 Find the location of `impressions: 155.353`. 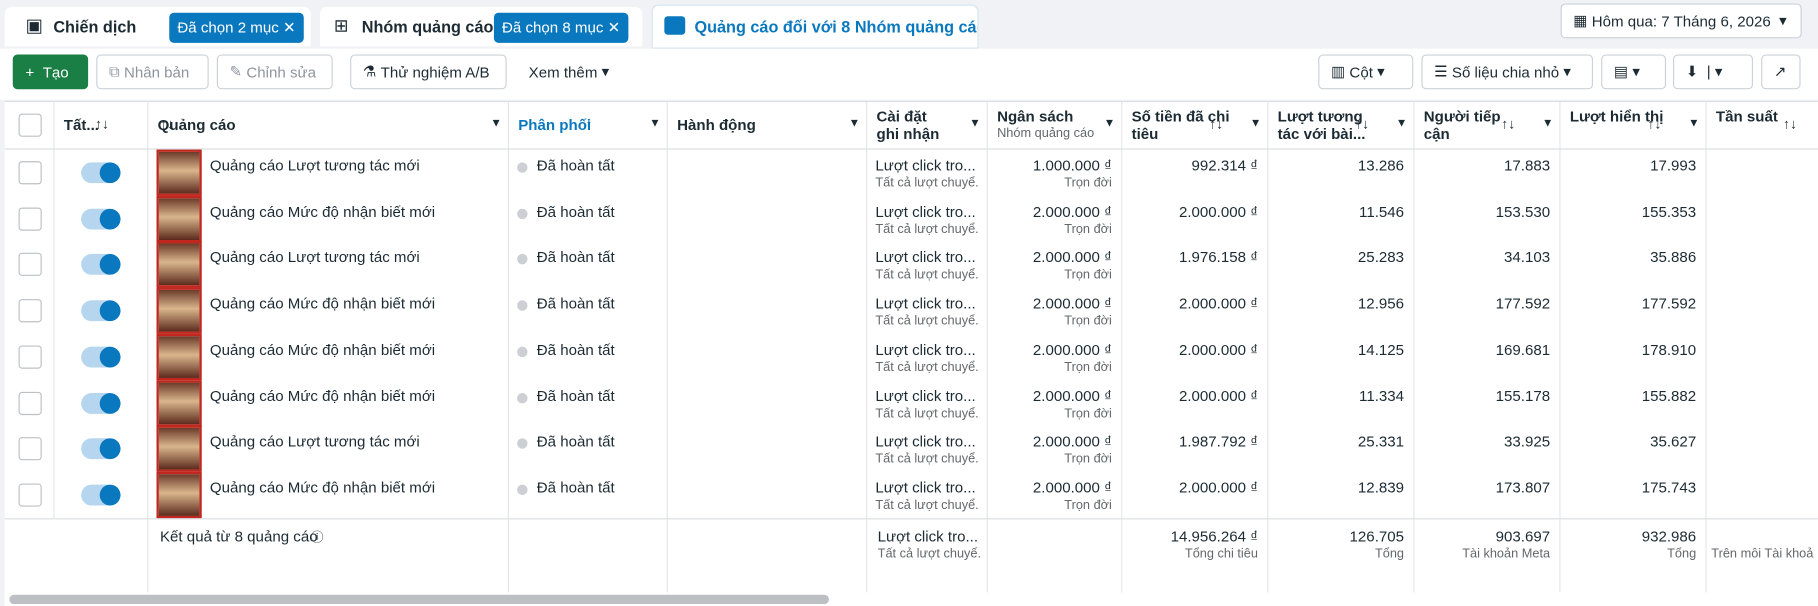

impressions: 155.353 is located at coordinates (1669, 211).